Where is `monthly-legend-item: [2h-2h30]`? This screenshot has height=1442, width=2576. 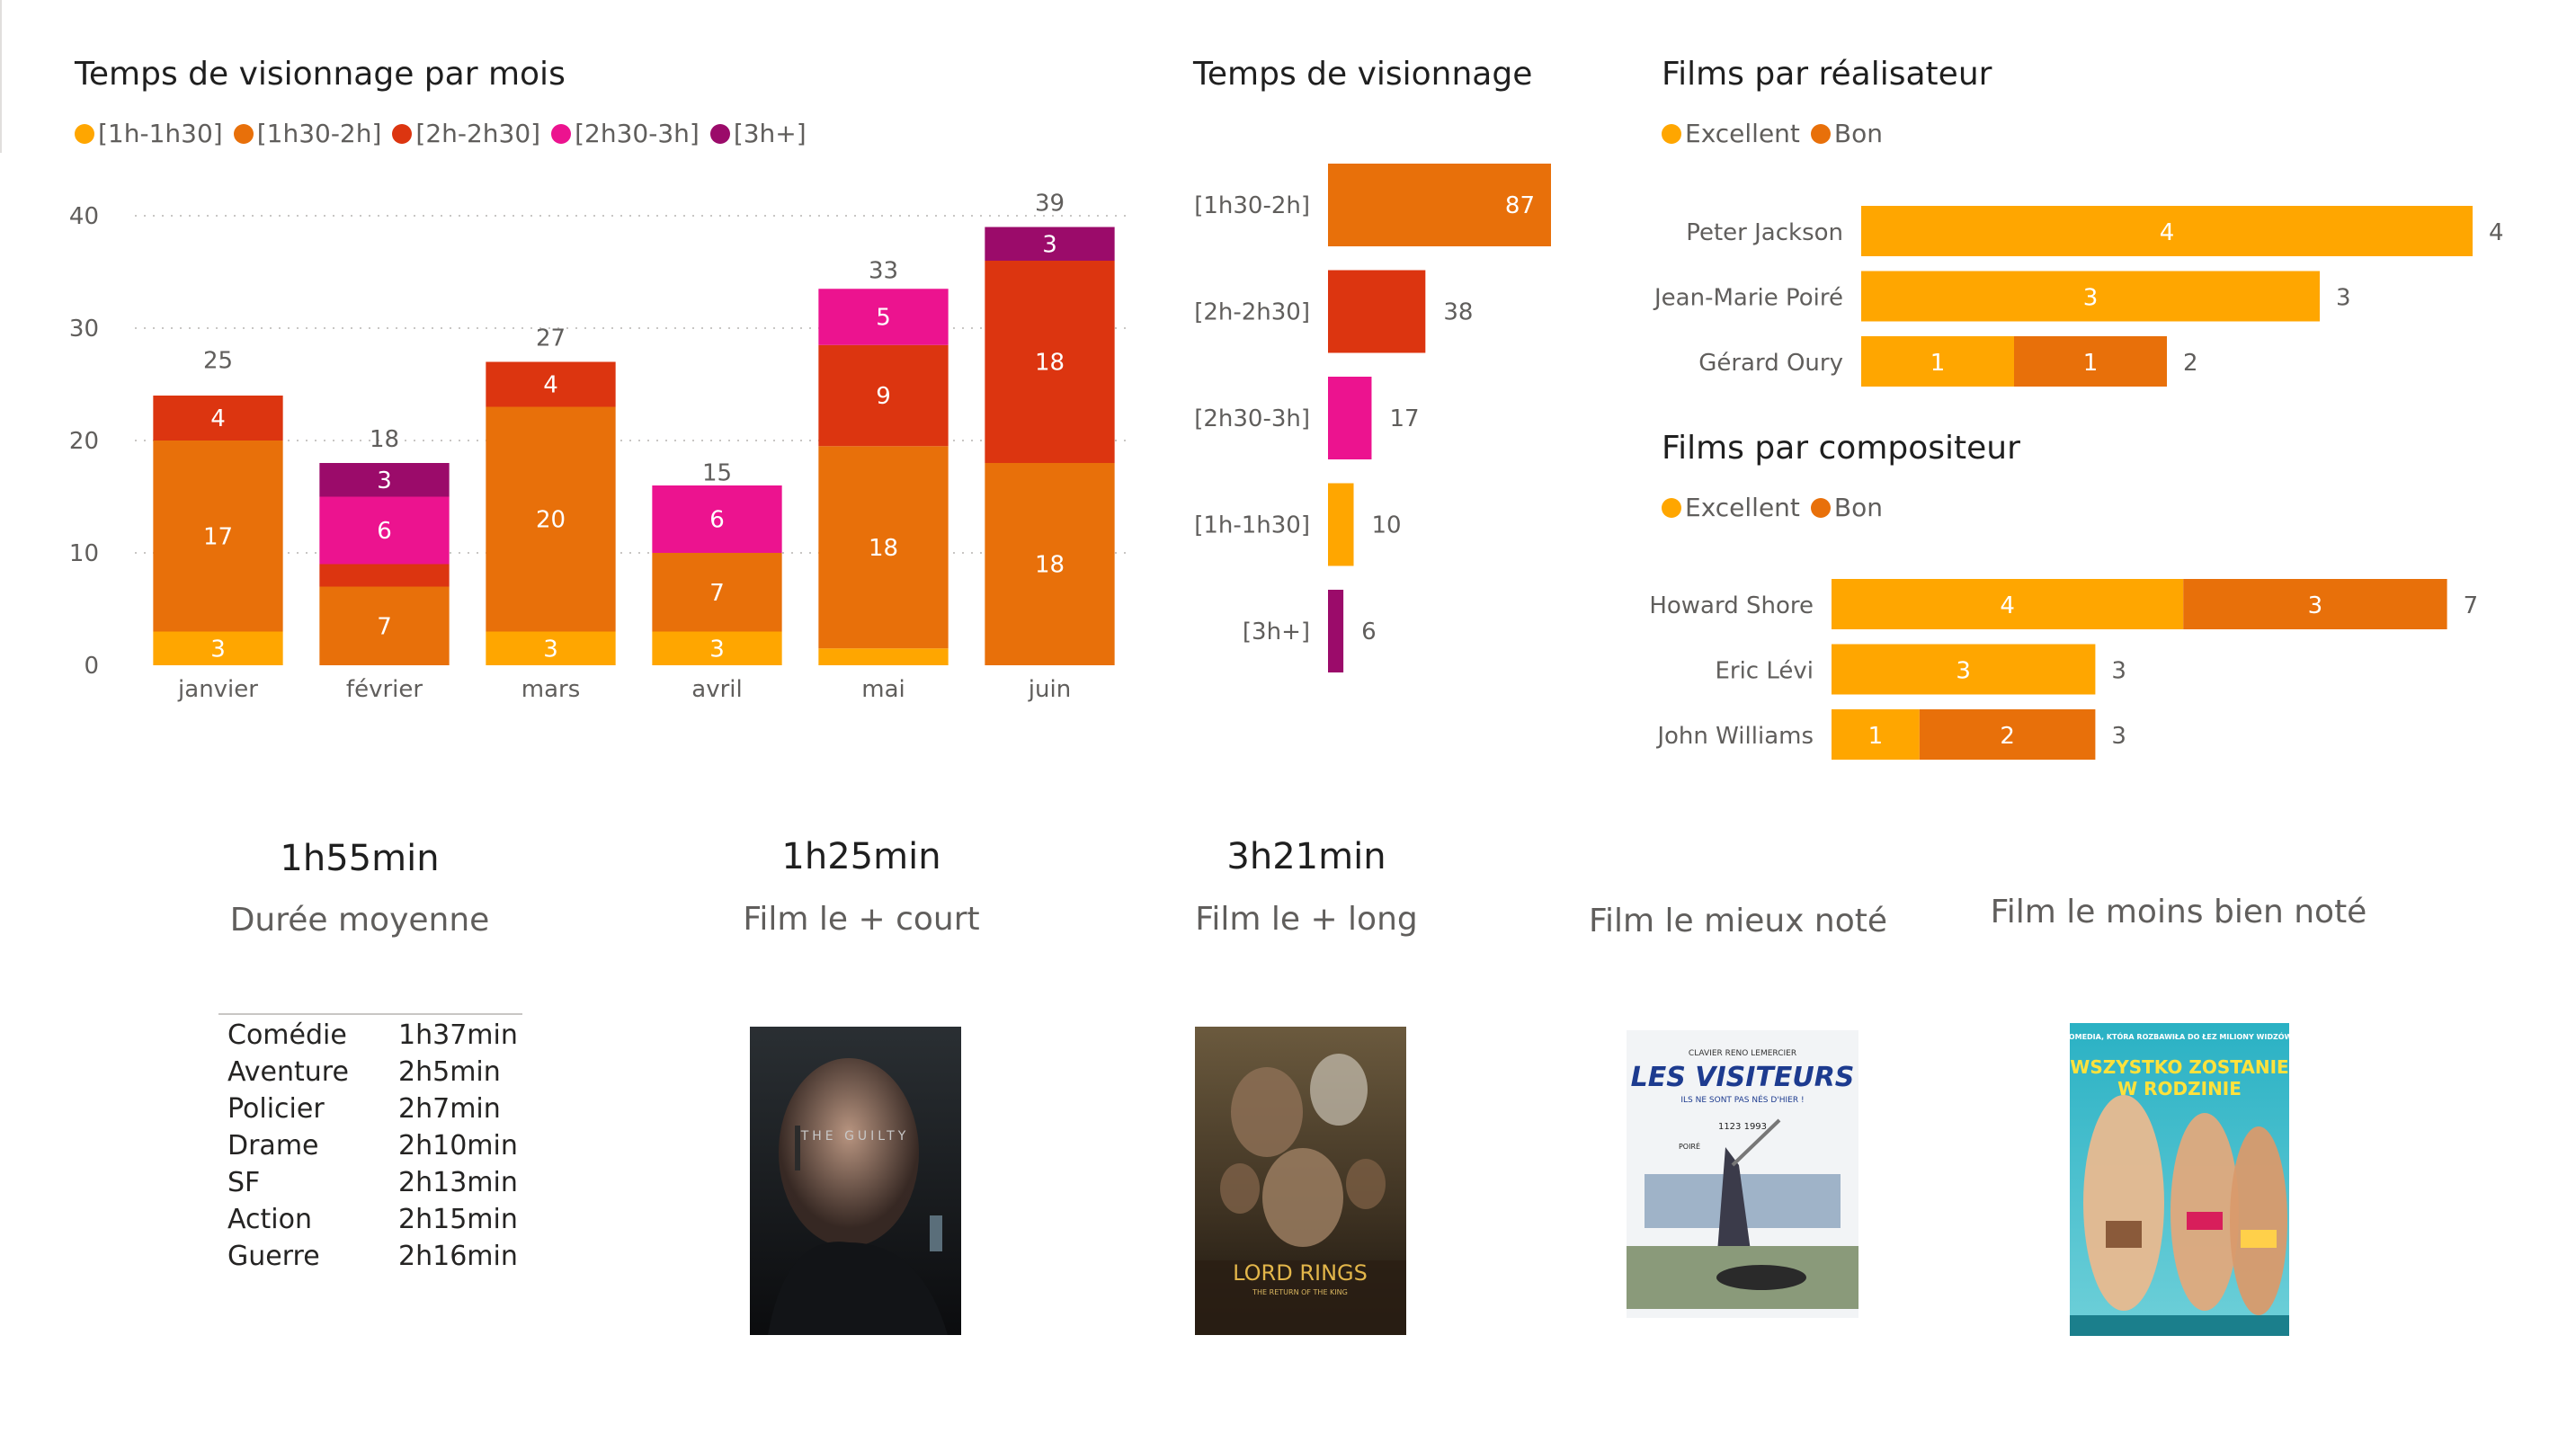 monthly-legend-item: [2h-2h30] is located at coordinates (466, 133).